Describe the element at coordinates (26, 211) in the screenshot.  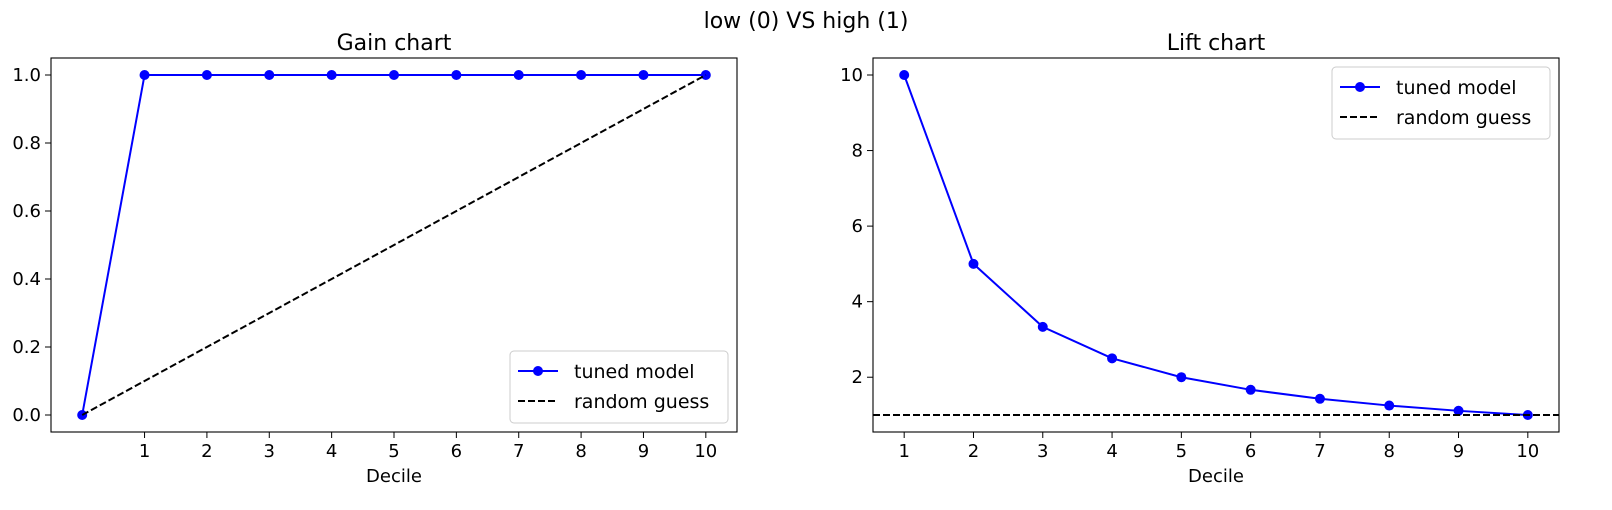
I see `y-tick-label: 0.6` at that location.